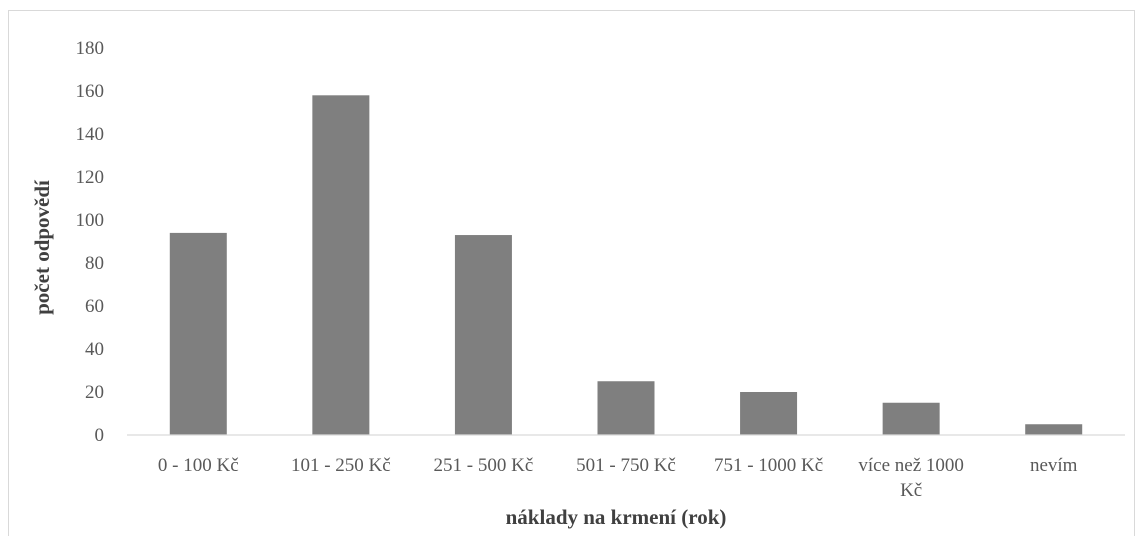  I want to click on y-axis-title: počet odpovědí, so click(42, 247).